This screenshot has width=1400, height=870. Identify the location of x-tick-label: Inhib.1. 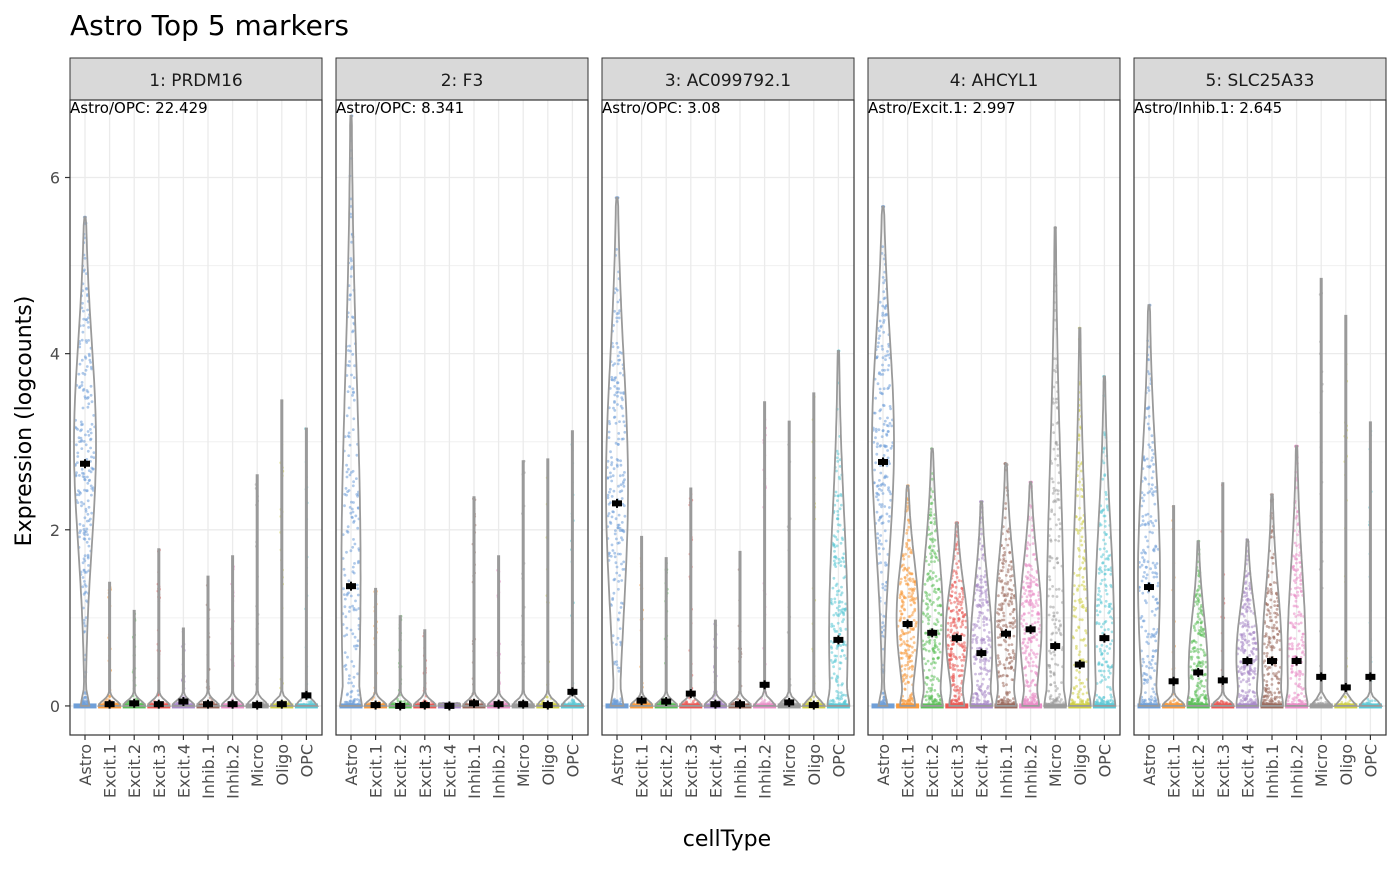
(208, 771).